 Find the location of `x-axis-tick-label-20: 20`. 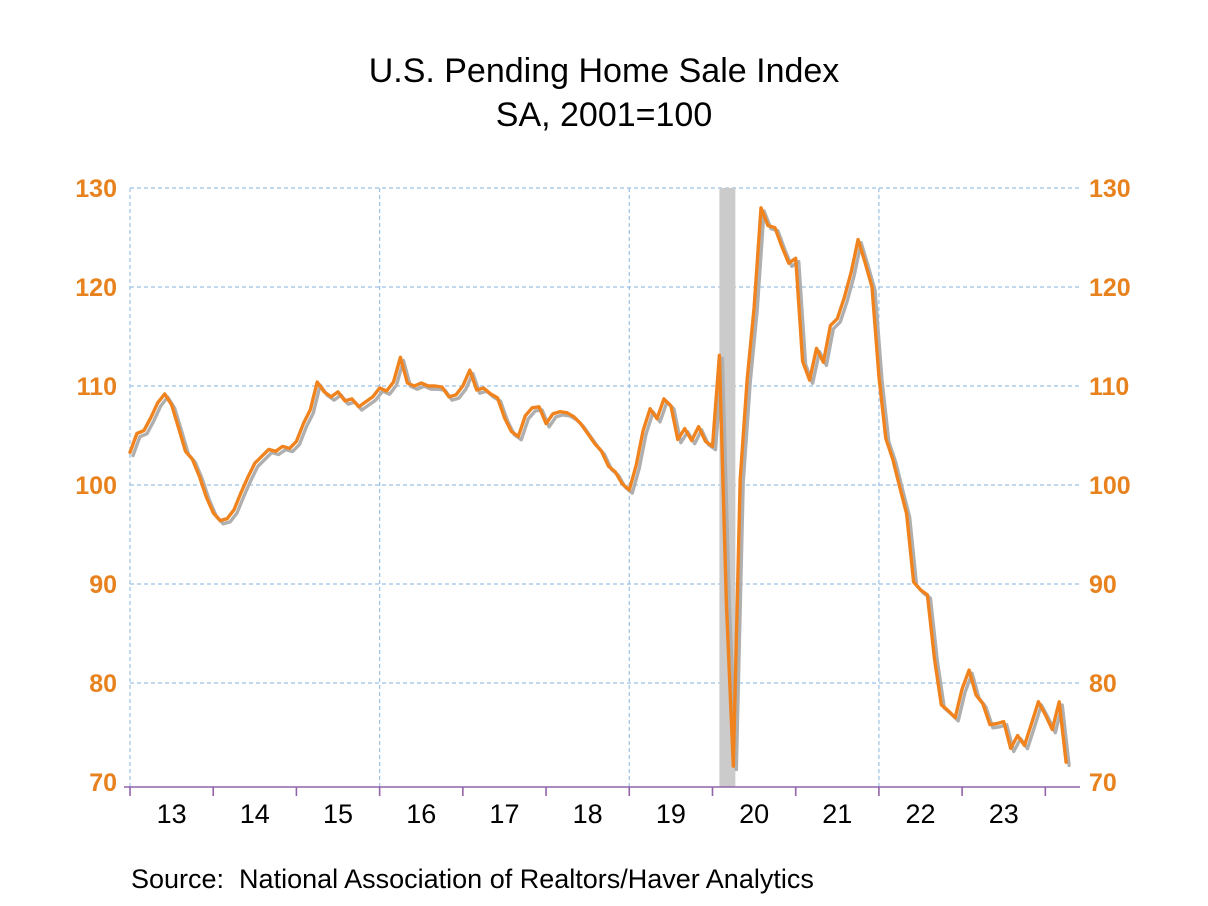

x-axis-tick-label-20: 20 is located at coordinates (754, 814).